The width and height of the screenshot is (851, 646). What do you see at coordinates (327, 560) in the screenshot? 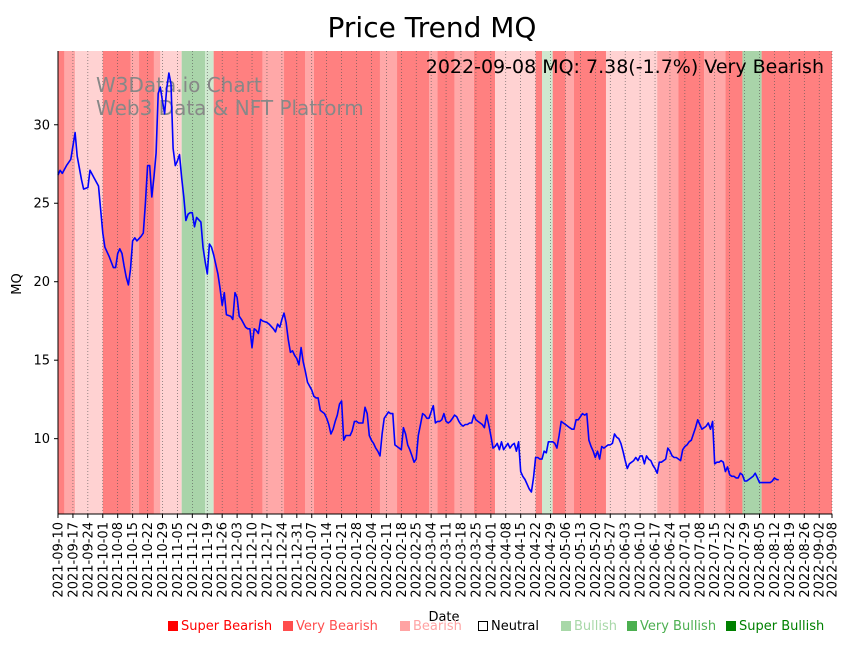
I see `x-tick-label: 2022-01-14` at bounding box center [327, 560].